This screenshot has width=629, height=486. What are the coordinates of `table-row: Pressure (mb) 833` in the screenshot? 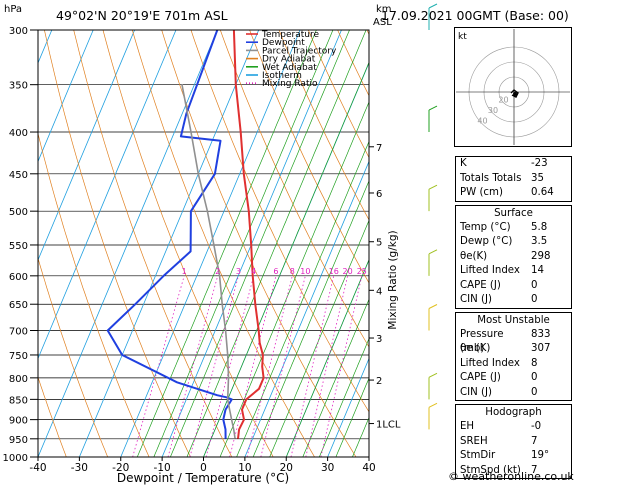 It's located at (513, 341).